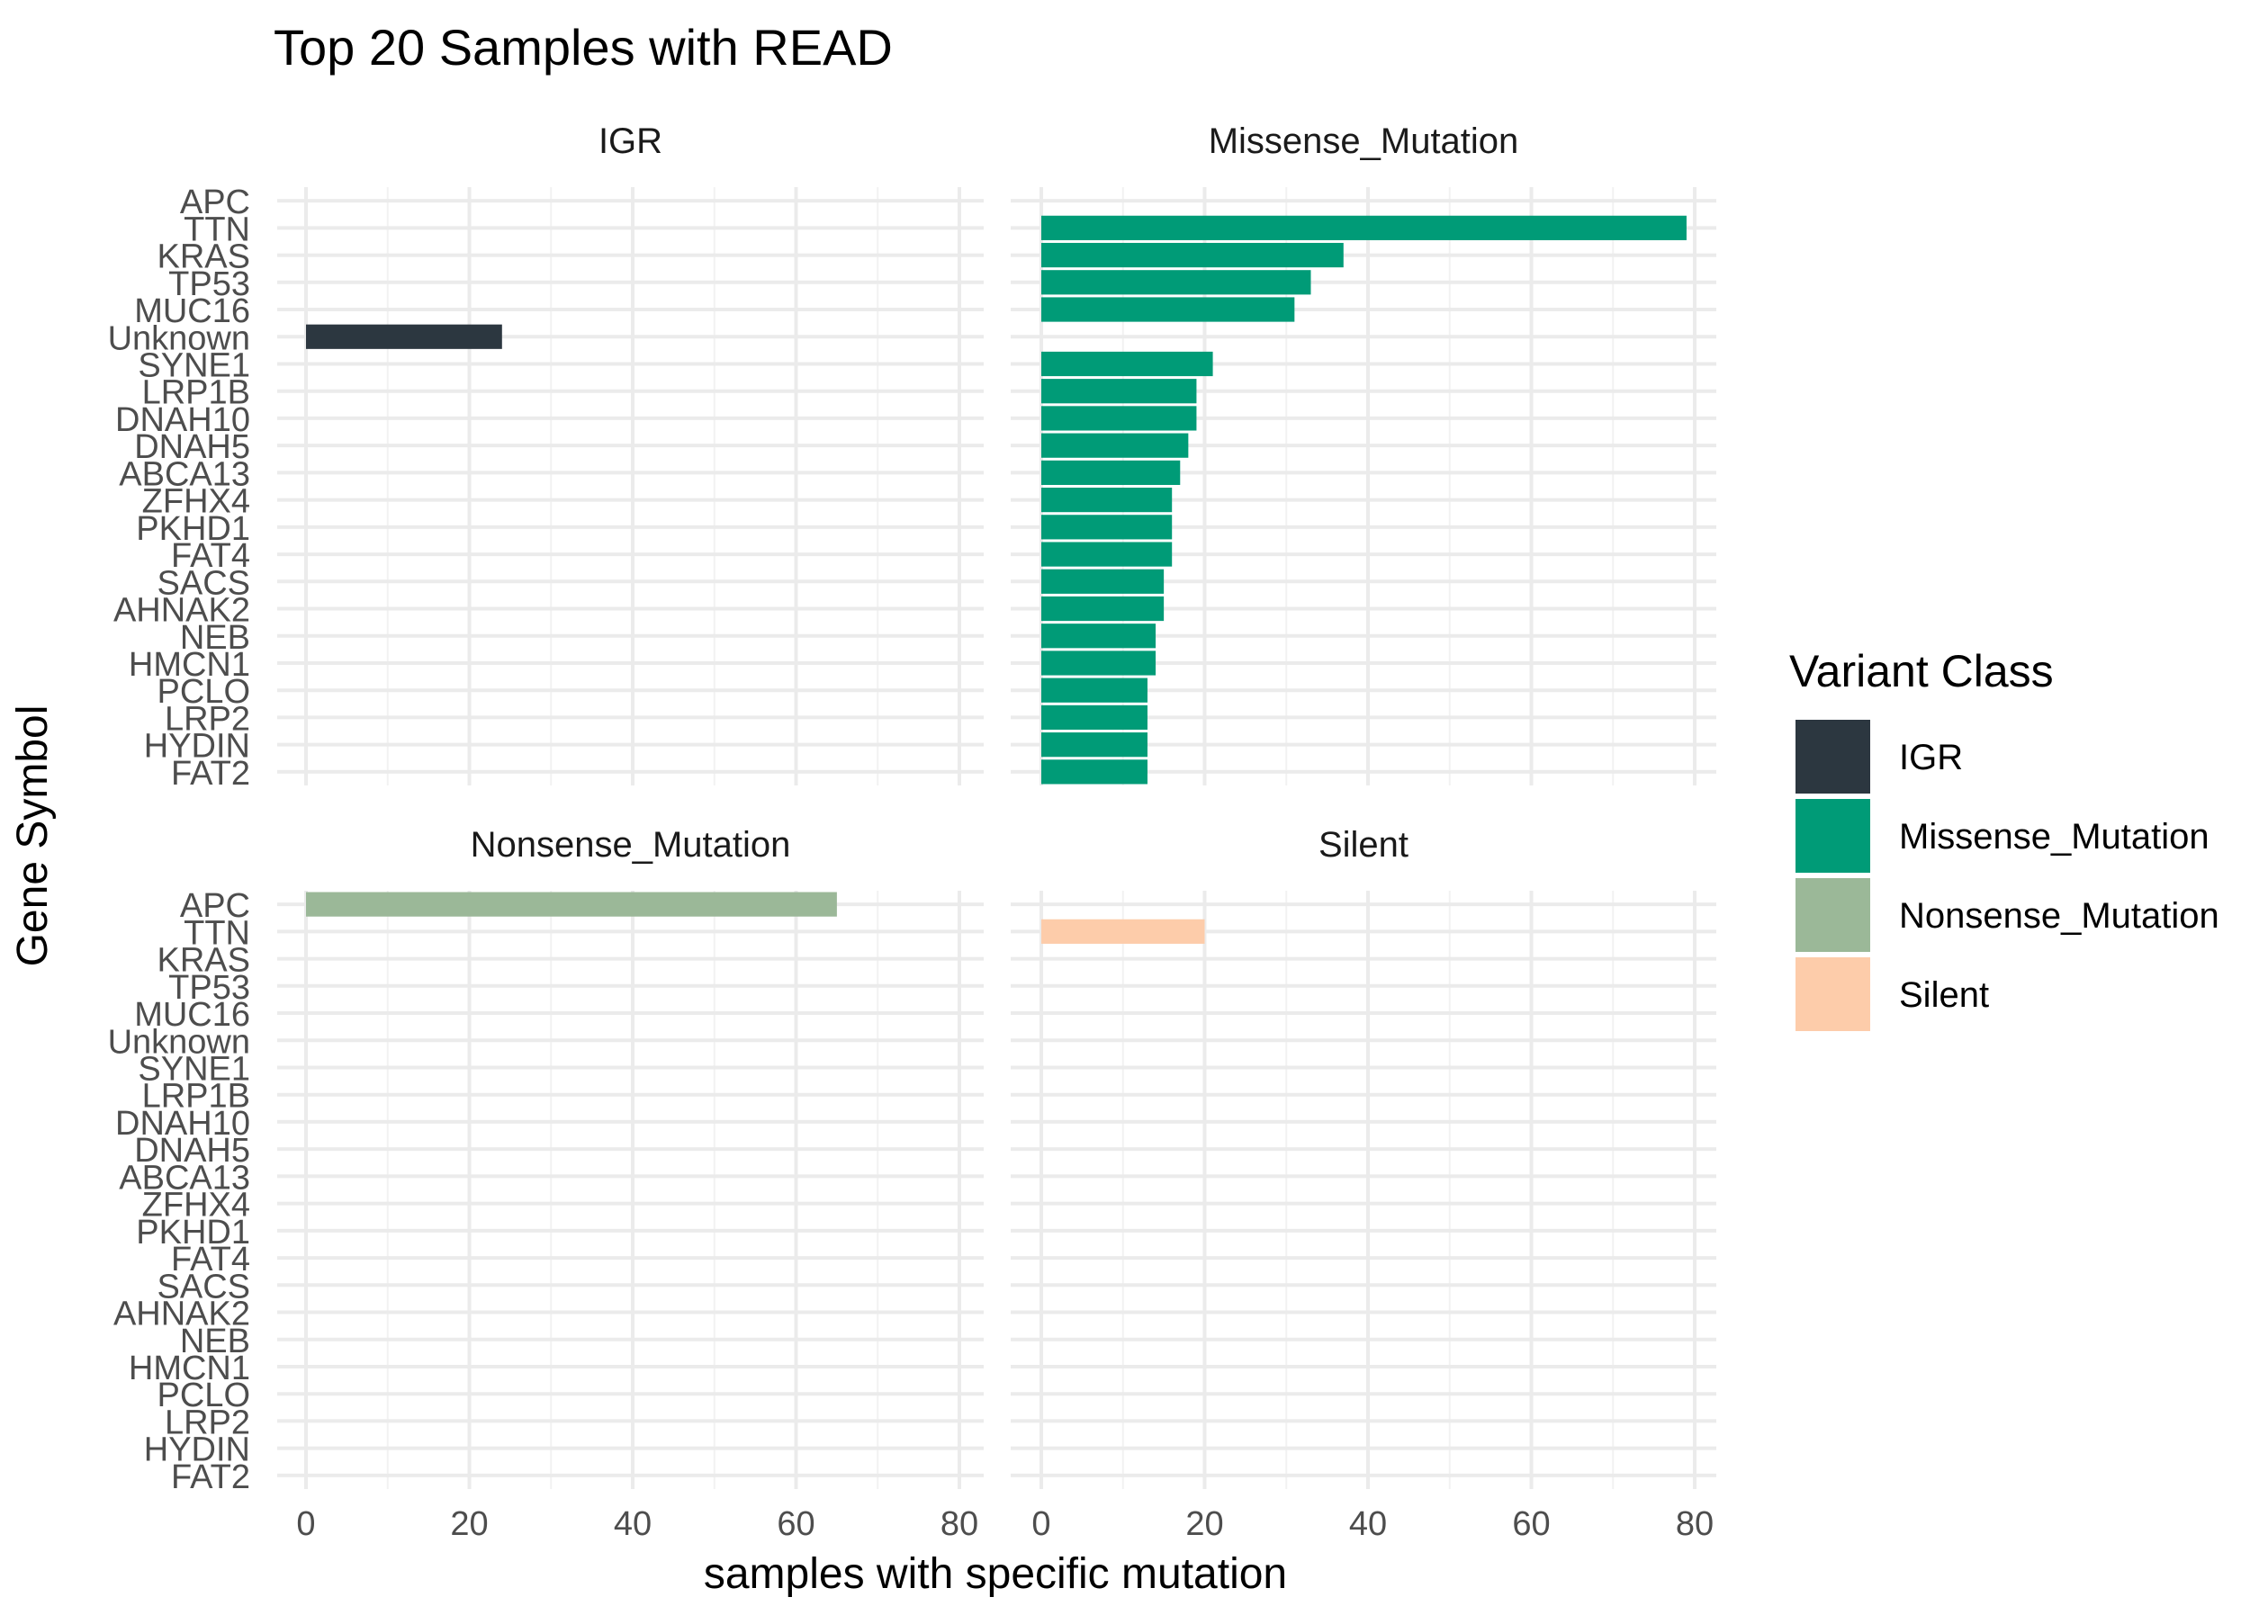 The image size is (2268, 1624). What do you see at coordinates (2059, 916) in the screenshot?
I see `legend-label: Nonsense_Mutation` at bounding box center [2059, 916].